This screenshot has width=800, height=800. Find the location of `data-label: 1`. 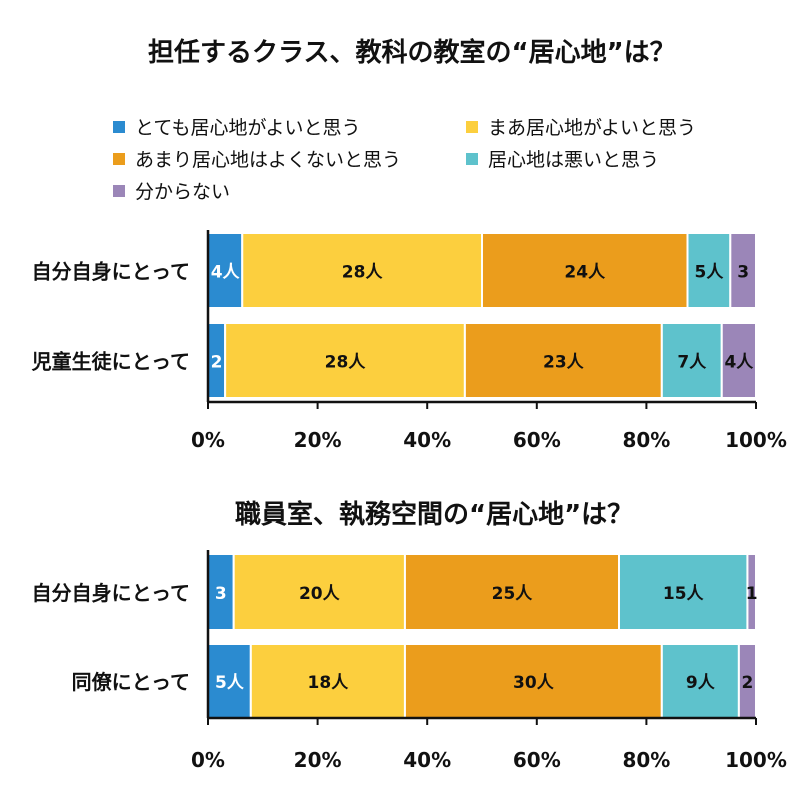

data-label: 1 is located at coordinates (752, 594).